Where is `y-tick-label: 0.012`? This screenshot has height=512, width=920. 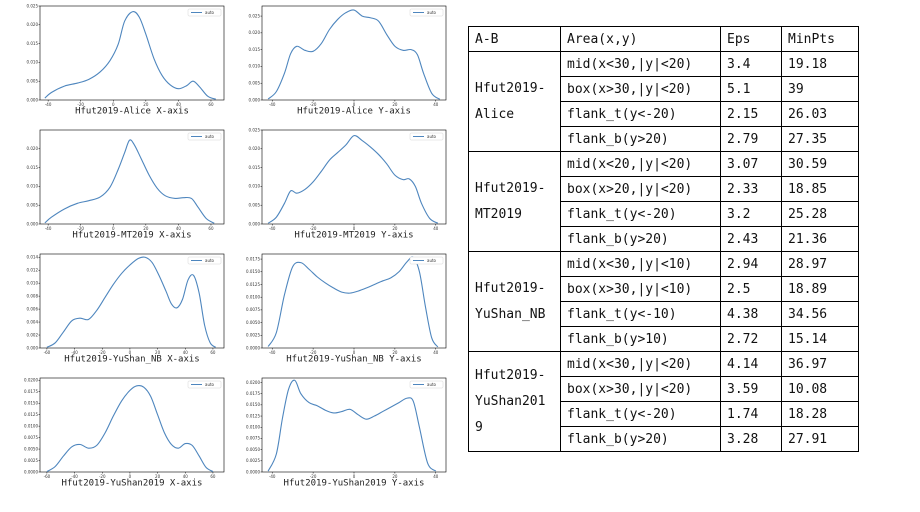 y-tick-label: 0.012 is located at coordinates (33, 270).